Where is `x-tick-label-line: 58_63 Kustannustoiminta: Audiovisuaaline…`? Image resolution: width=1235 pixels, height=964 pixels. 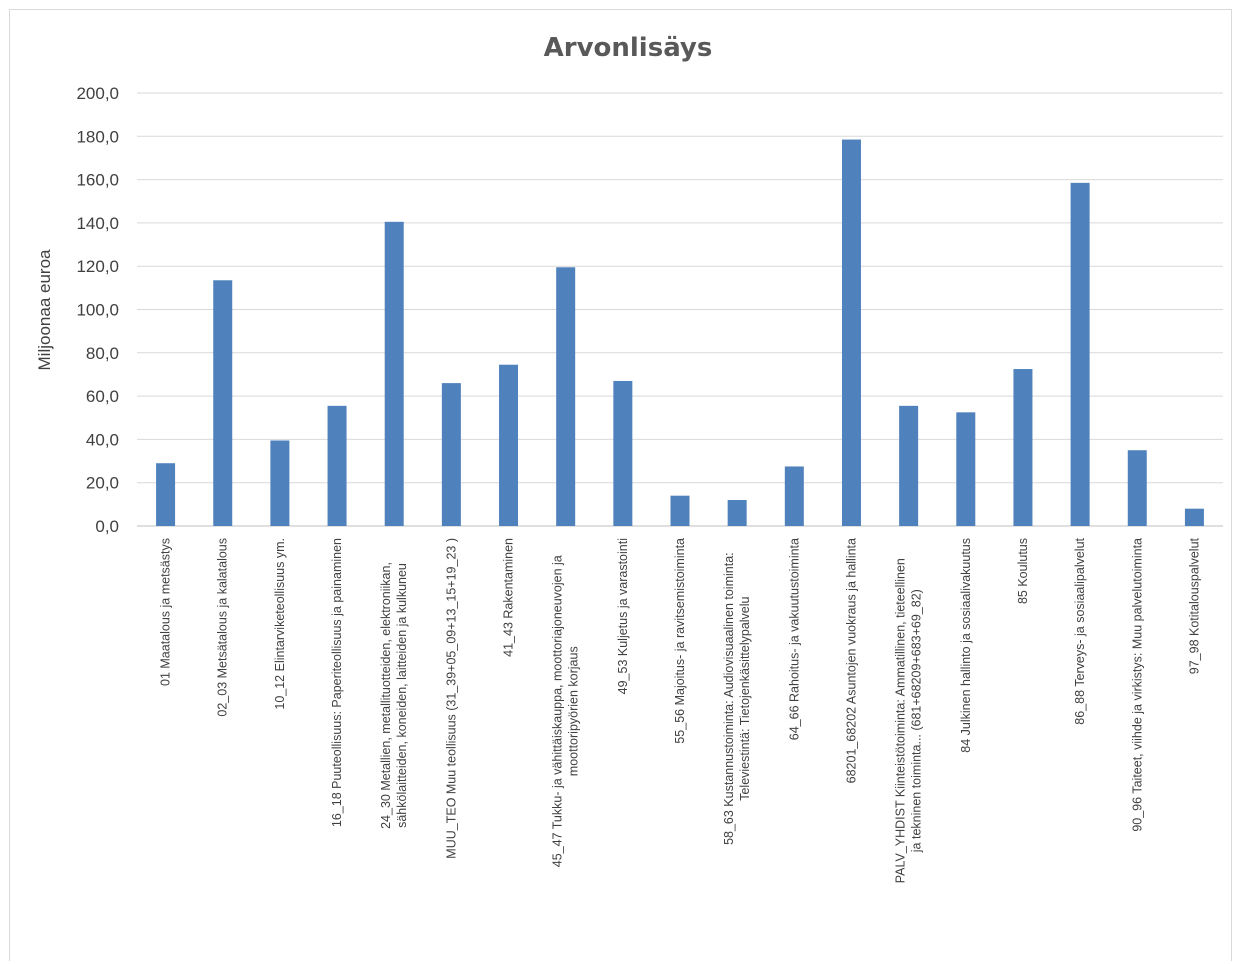 x-tick-label-line: 58_63 Kustannustoiminta: Audiovisuaaline… is located at coordinates (729, 698).